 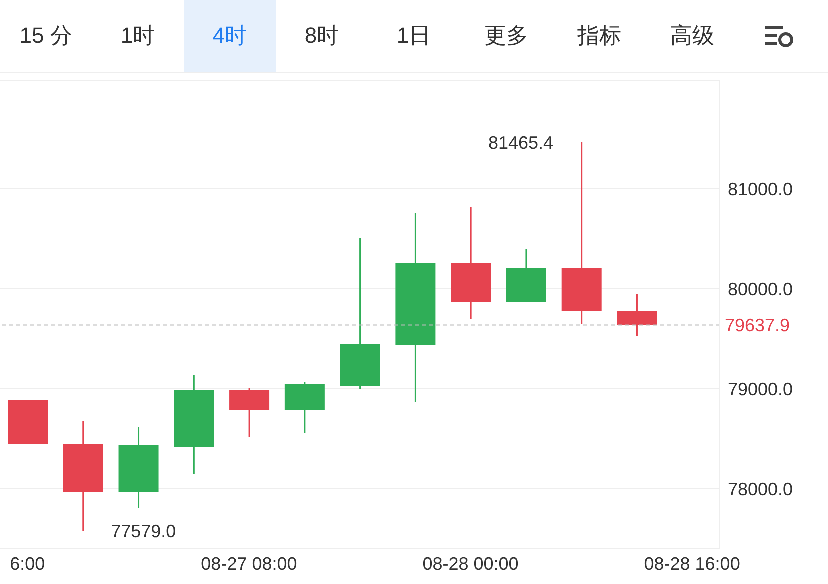 What do you see at coordinates (322, 36) in the screenshot?
I see `text: 8时` at bounding box center [322, 36].